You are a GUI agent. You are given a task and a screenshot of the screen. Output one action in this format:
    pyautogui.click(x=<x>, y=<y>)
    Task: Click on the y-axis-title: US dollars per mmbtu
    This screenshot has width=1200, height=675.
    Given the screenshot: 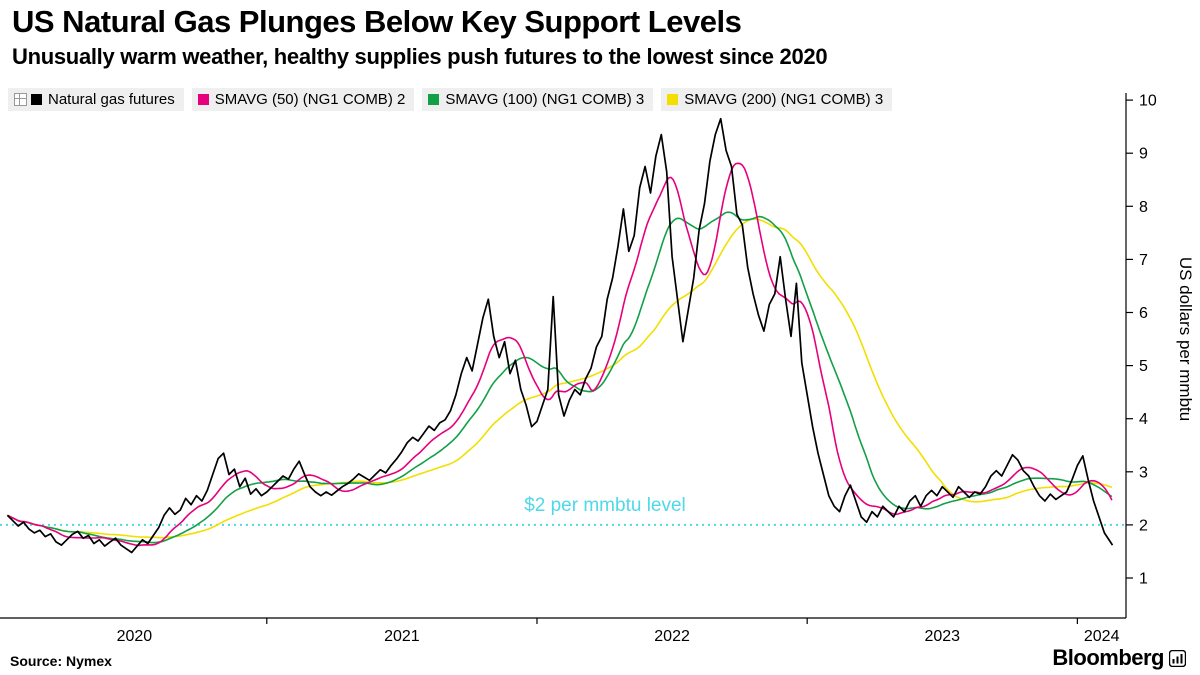 What is the action you would take?
    pyautogui.click(x=1185, y=339)
    